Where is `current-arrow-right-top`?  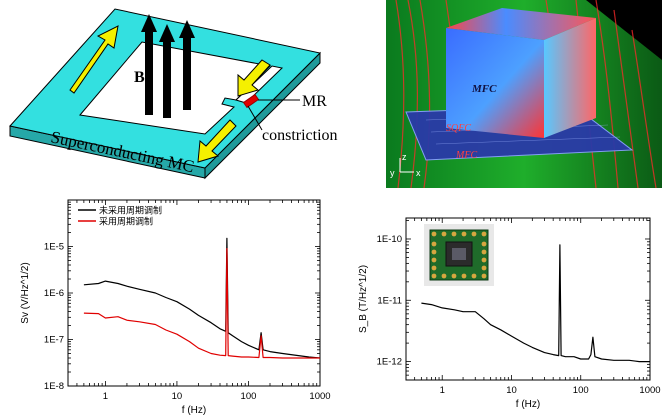
current-arrow-right-top is located at coordinates (254, 78).